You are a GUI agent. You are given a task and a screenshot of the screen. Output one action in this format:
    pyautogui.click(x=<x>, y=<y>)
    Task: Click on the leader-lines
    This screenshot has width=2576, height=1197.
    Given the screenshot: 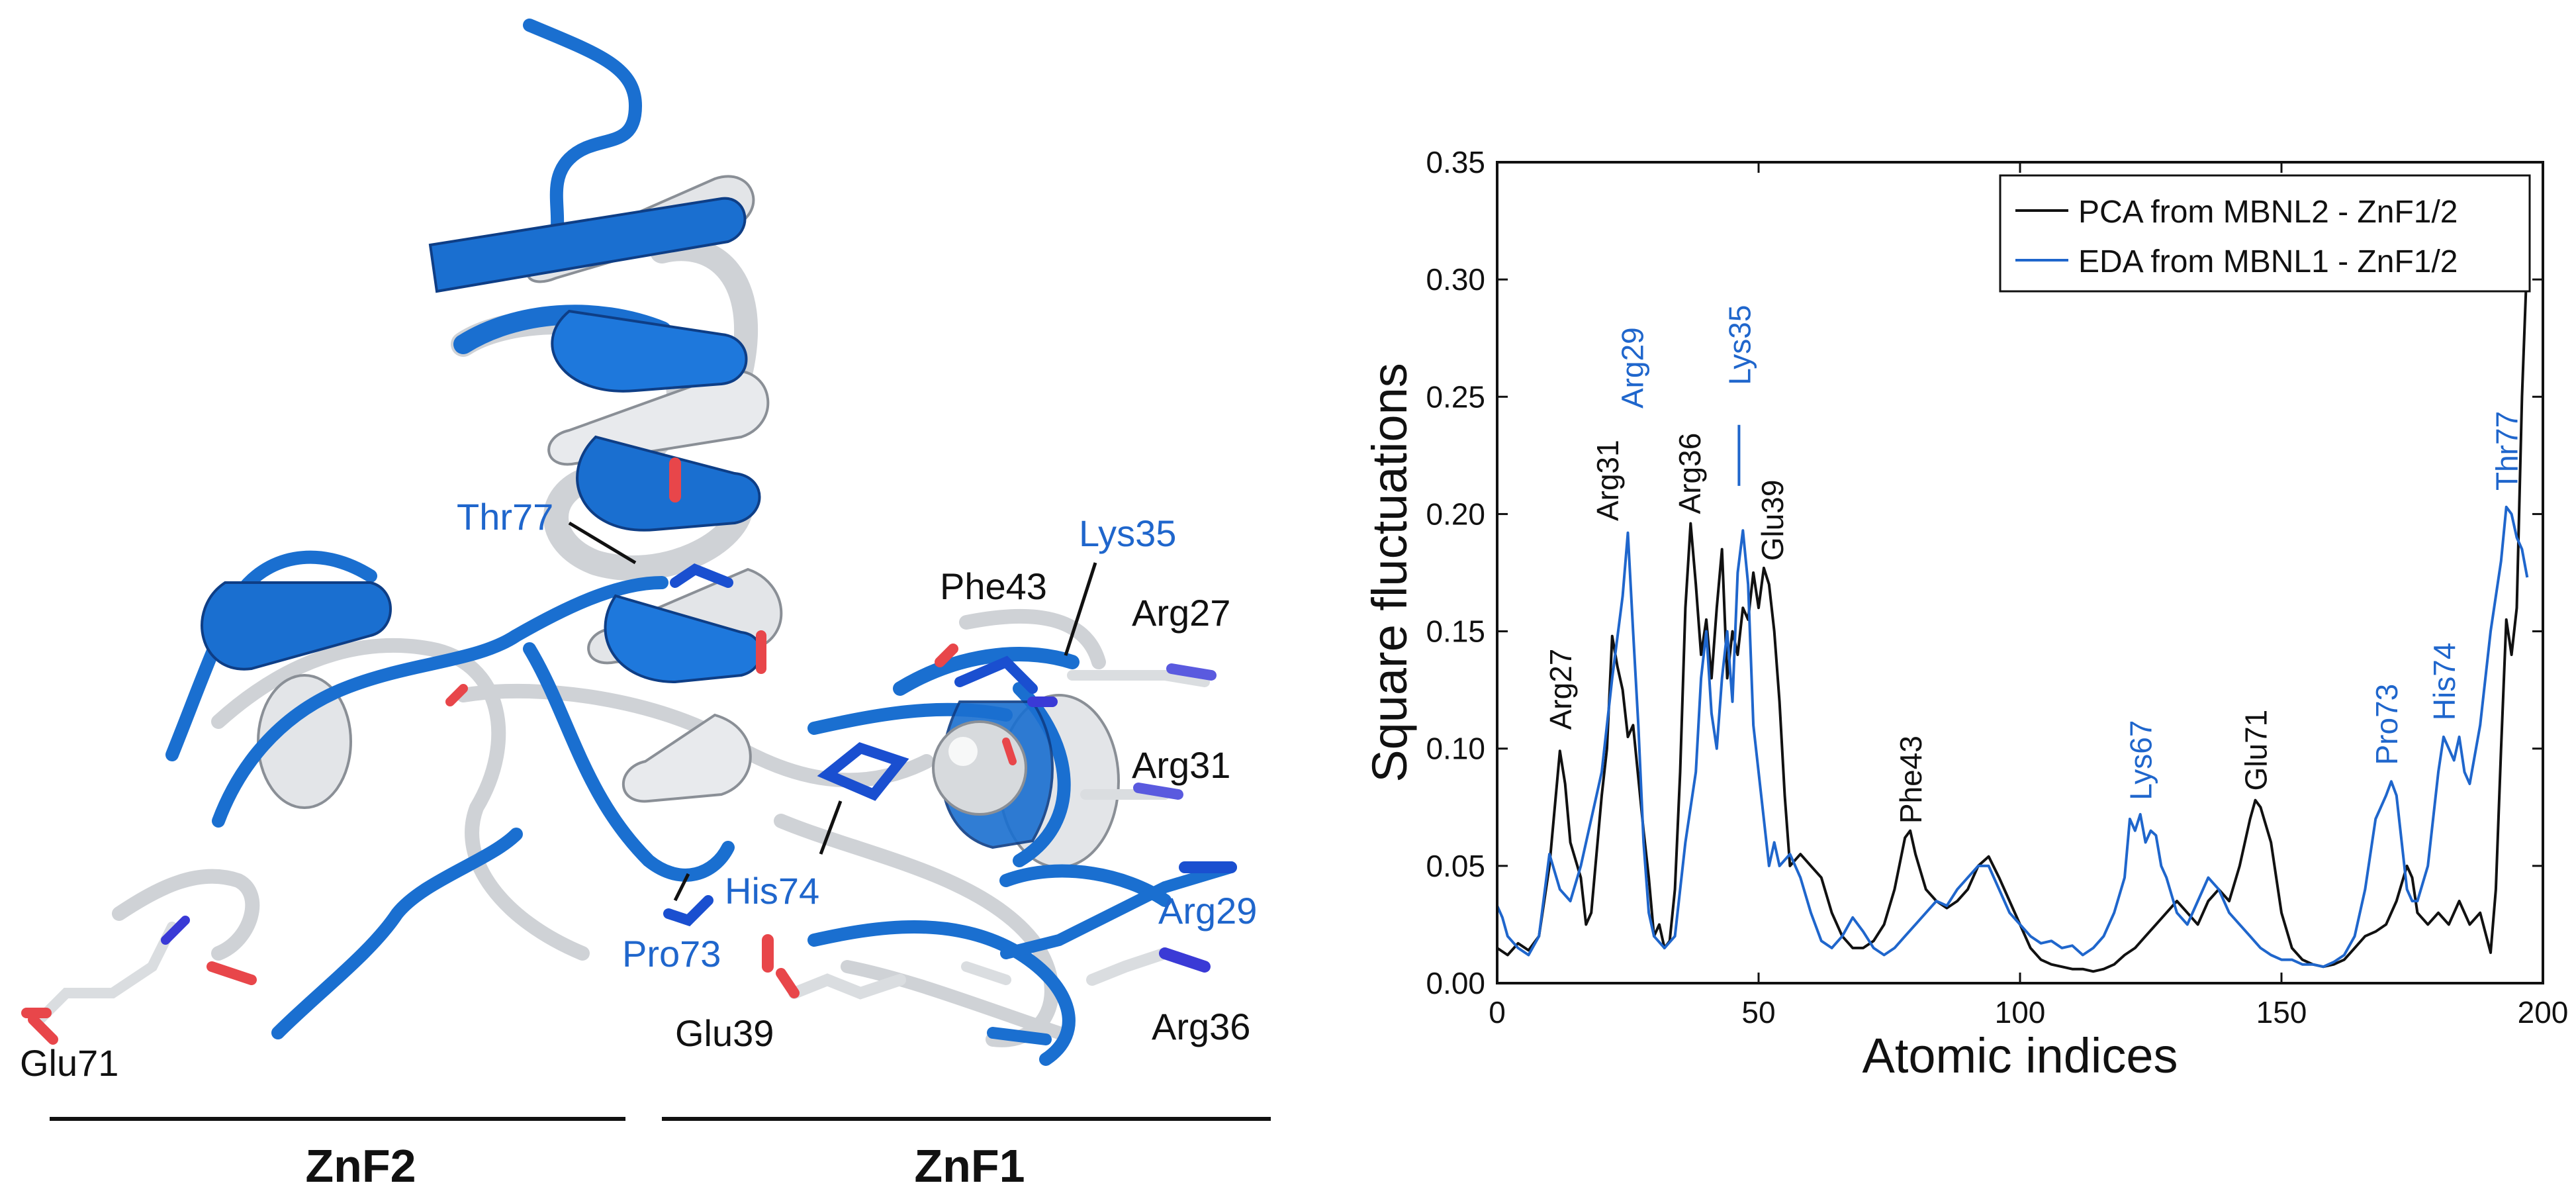 What is the action you would take?
    pyautogui.click(x=832, y=711)
    